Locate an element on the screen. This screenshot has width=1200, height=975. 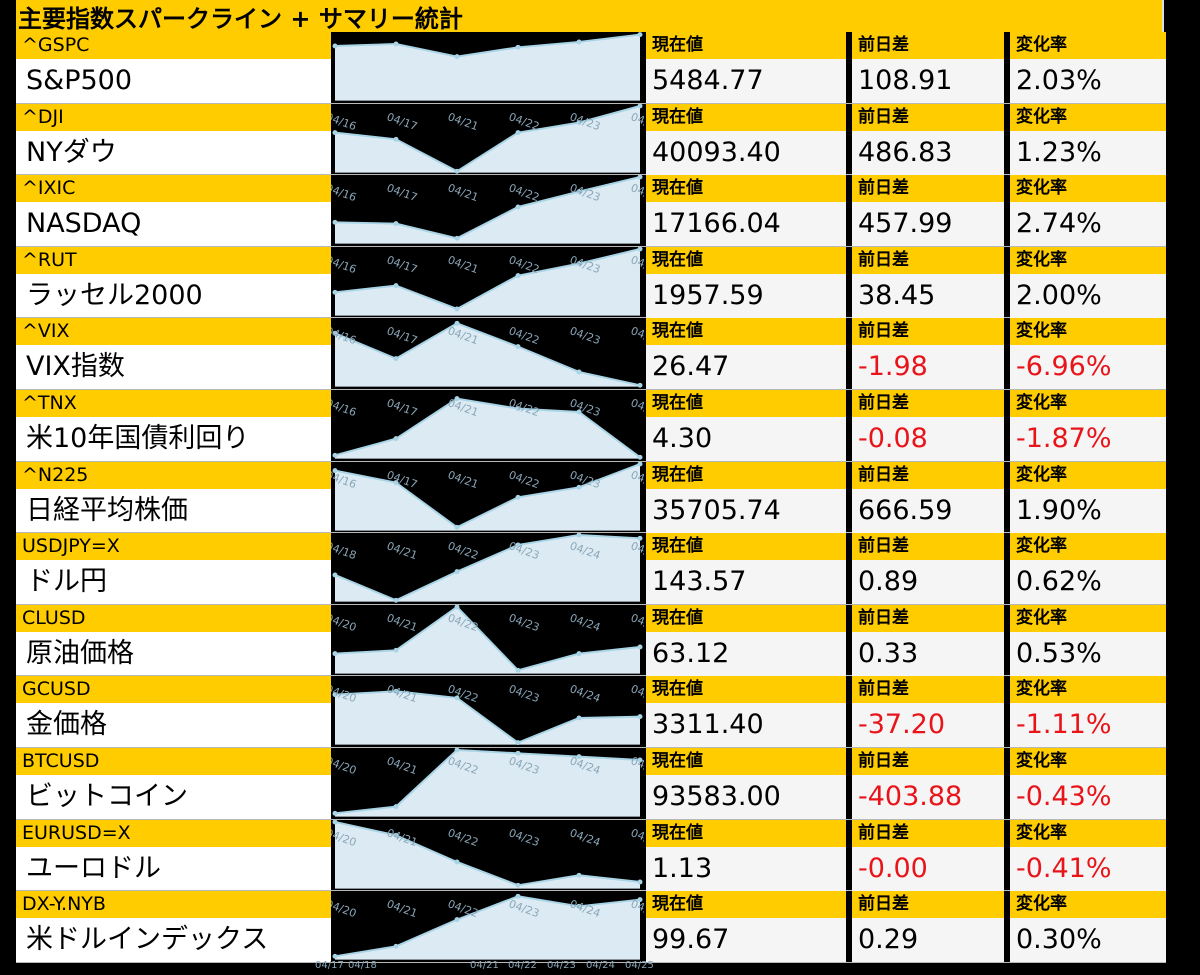
current-value: 93583.00 is located at coordinates (746, 796).